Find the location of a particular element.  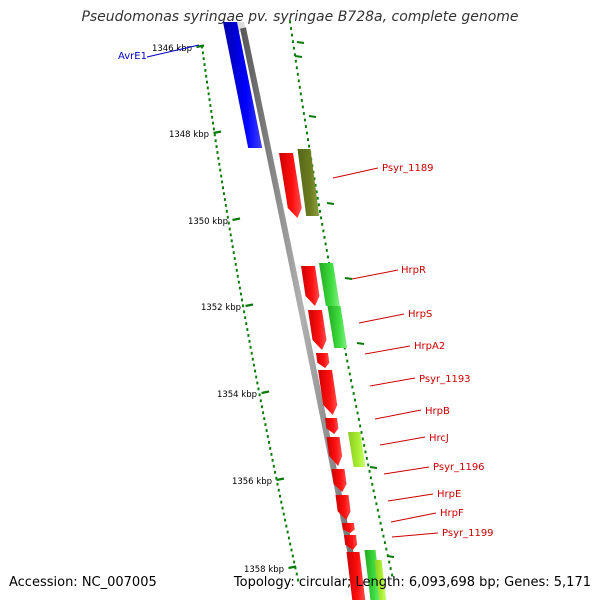

hrcj-arrow is located at coordinates (334, 451).